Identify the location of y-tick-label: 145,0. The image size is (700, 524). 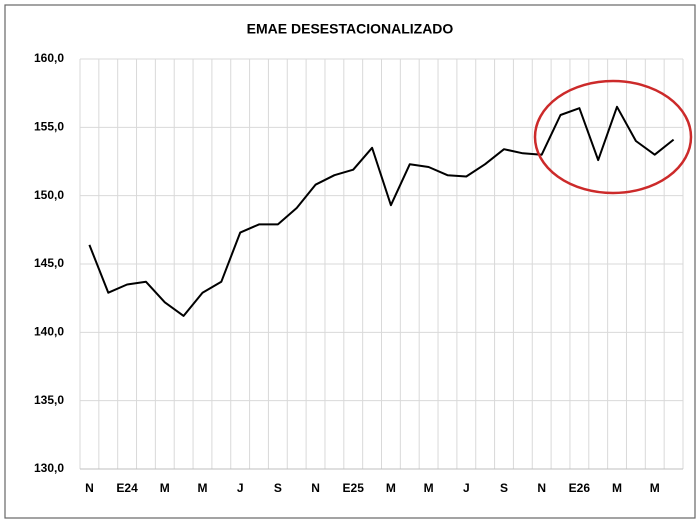
(49, 263).